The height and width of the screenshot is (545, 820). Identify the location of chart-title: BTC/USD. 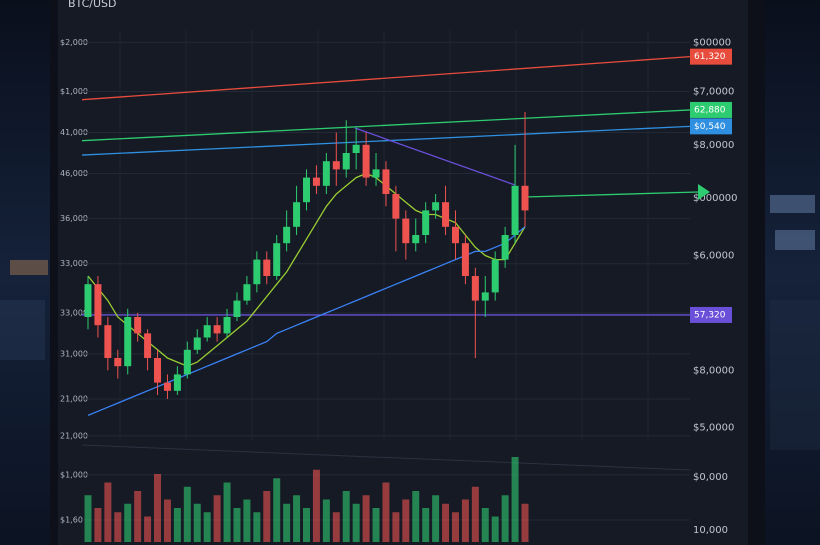
(92, 5).